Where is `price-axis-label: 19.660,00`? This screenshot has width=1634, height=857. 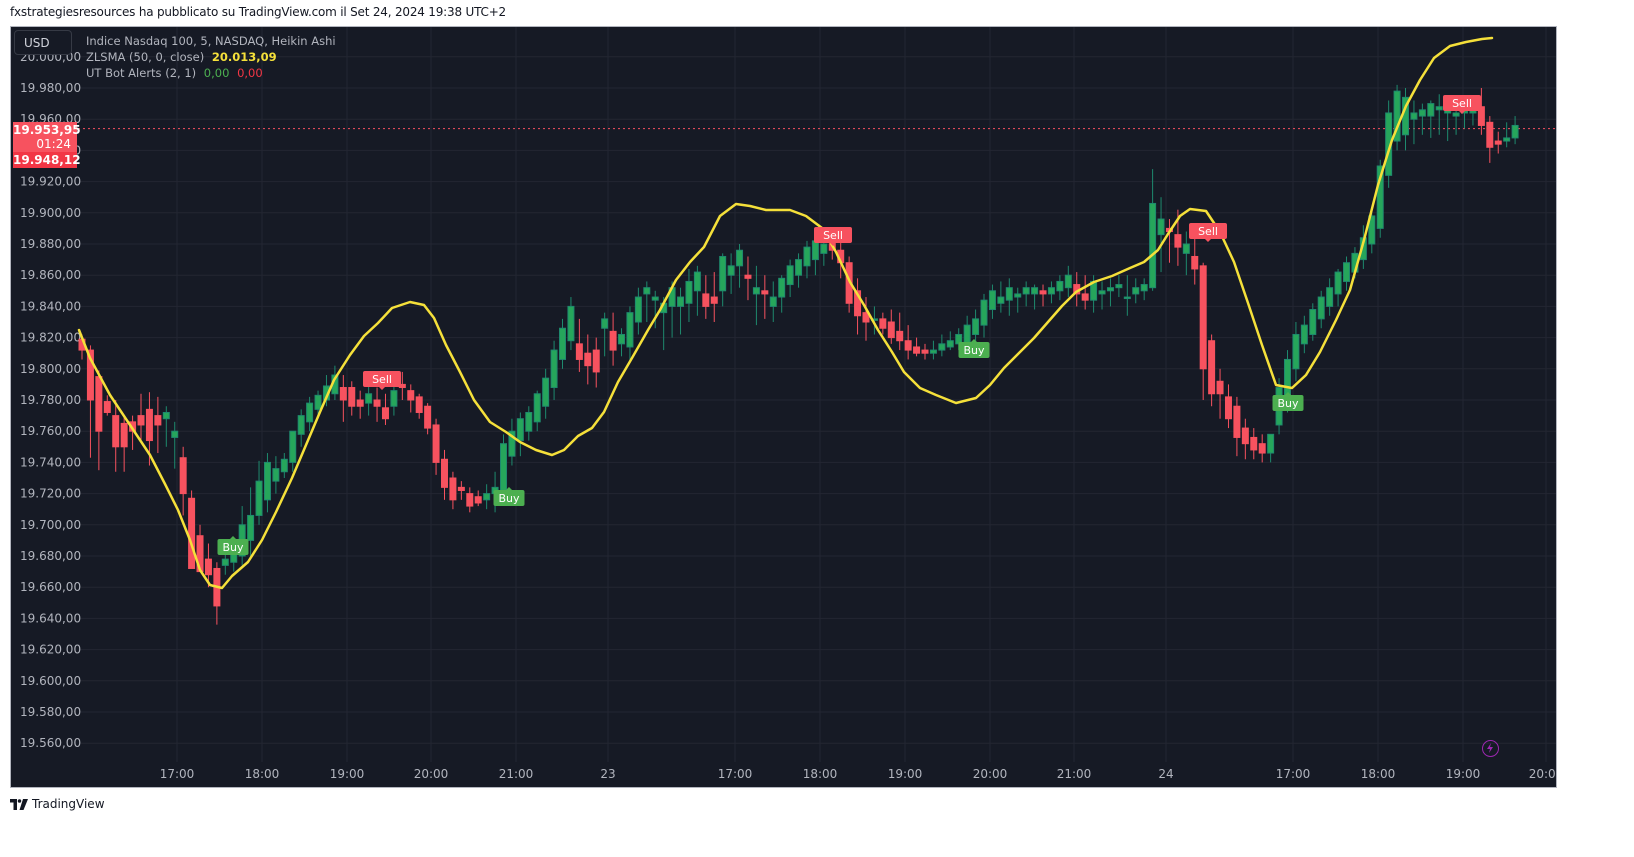
price-axis-label: 19.660,00 is located at coordinates (50, 587).